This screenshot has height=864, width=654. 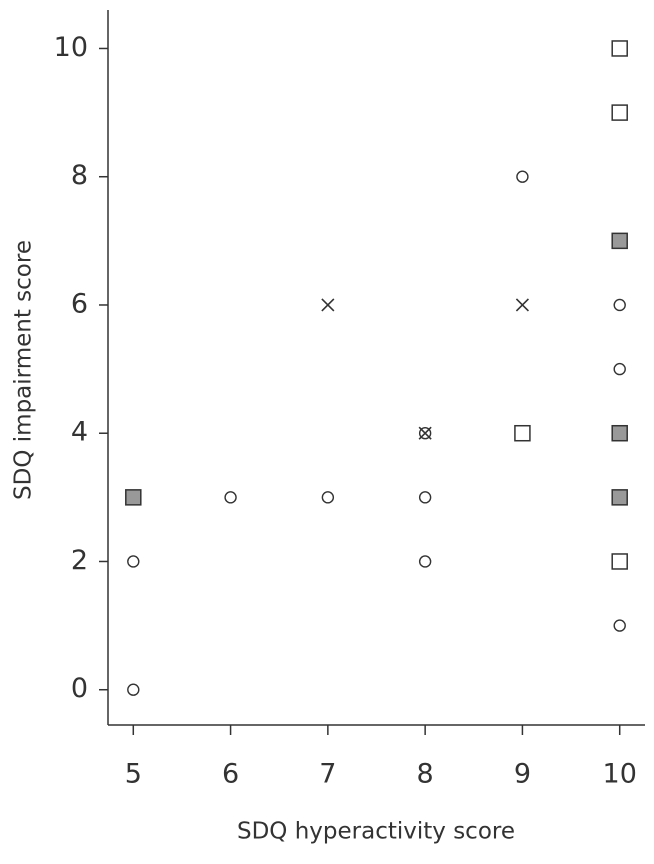 I want to click on y-tick-label: 10, so click(x=71, y=47).